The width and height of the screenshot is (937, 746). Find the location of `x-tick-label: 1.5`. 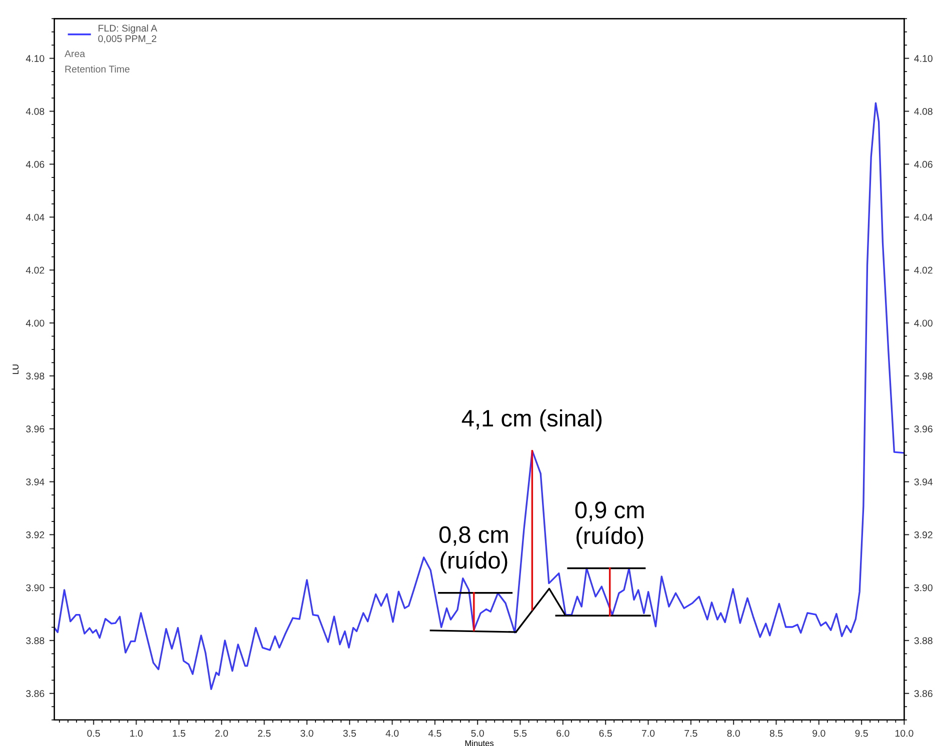

x-tick-label: 1.5 is located at coordinates (179, 733).